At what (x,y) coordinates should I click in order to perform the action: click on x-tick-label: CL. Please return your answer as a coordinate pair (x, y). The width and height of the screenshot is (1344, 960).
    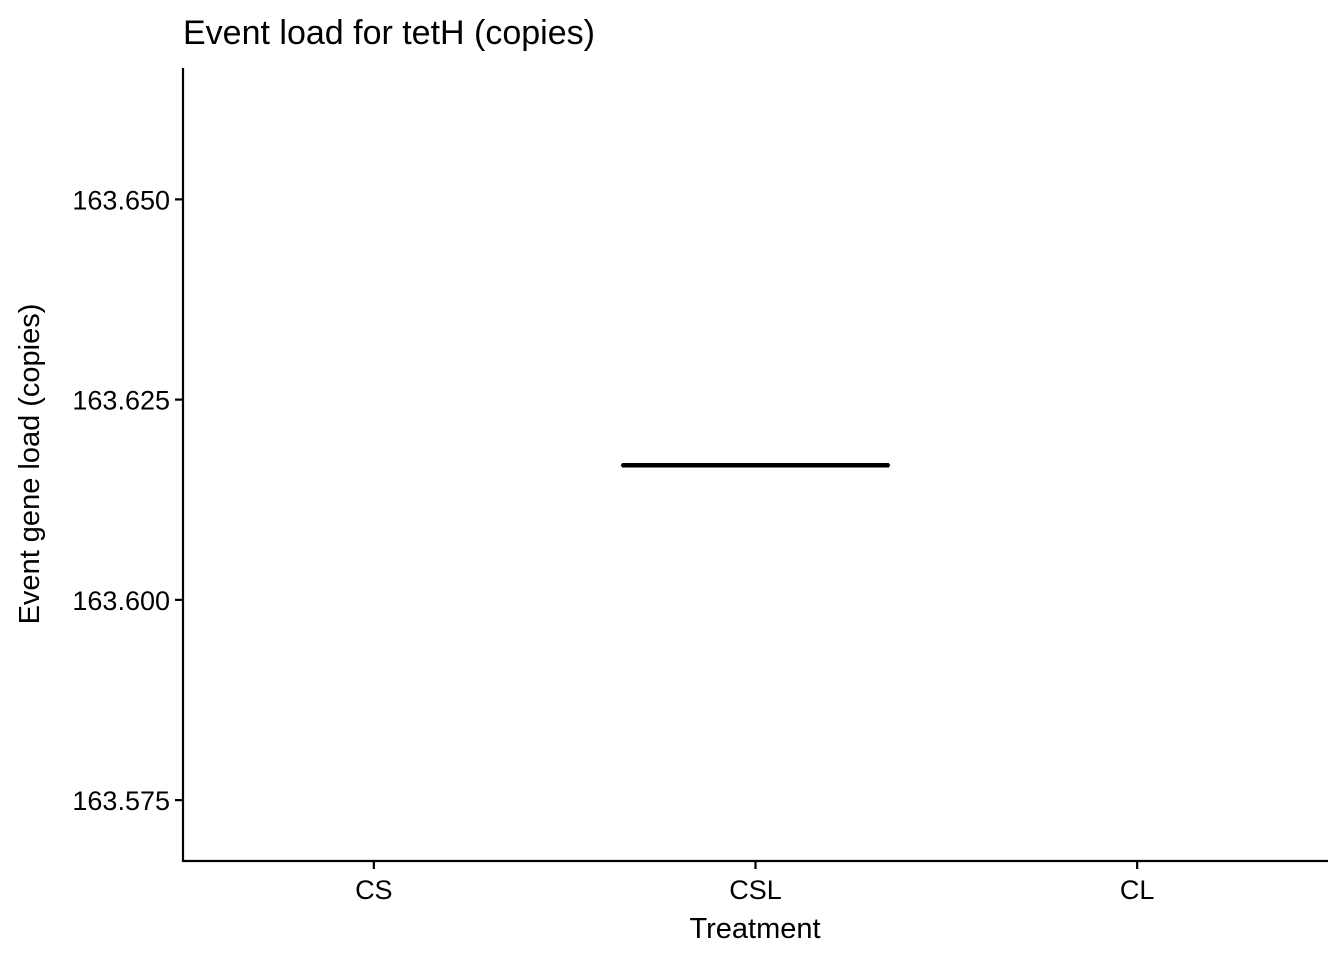
    Looking at the image, I should click on (1137, 890).